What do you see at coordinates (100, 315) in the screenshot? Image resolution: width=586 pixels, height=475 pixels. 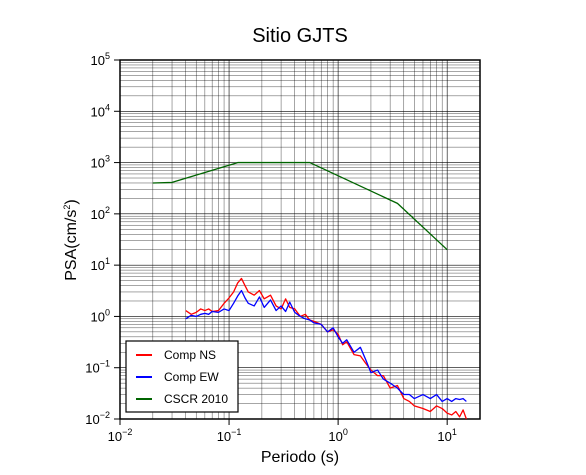 I see `y-tick-label: 10⁰` at bounding box center [100, 315].